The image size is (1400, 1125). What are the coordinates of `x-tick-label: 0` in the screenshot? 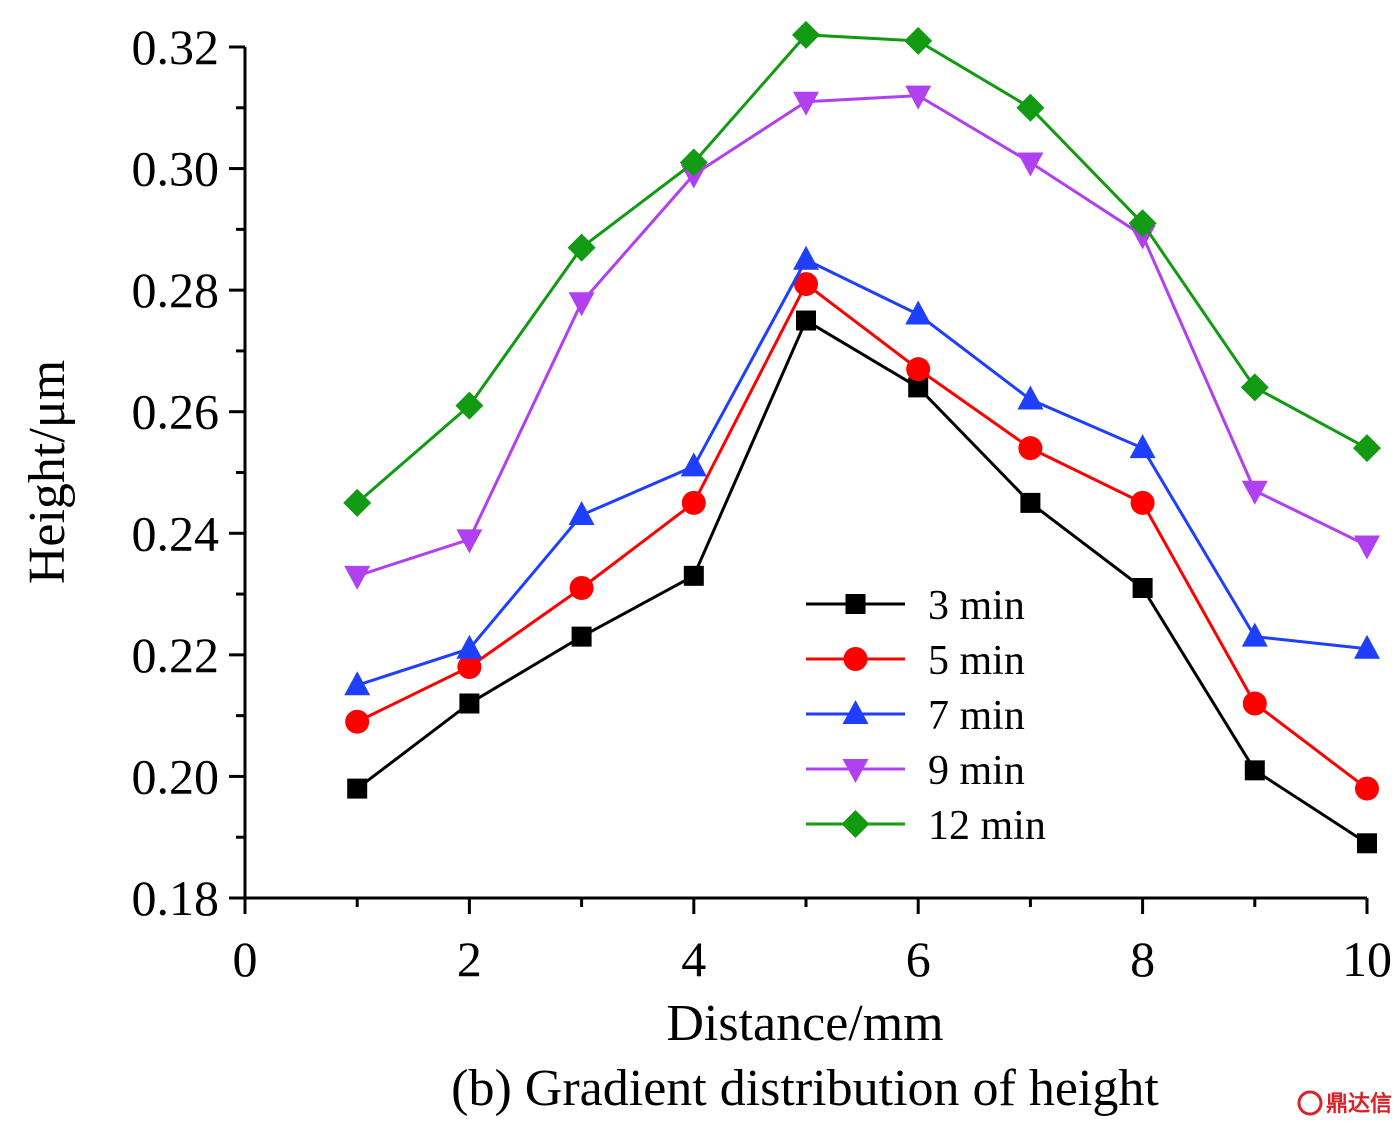 It's located at (245, 959).